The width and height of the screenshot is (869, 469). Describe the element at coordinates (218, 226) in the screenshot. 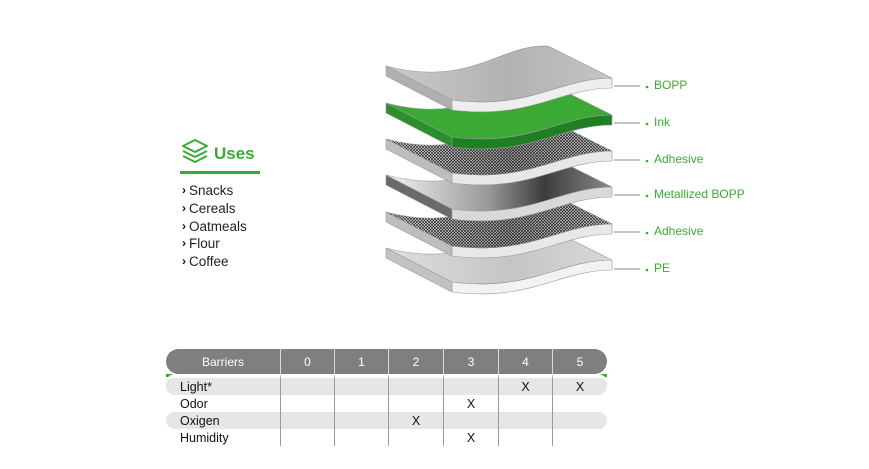

I see `uses-item-label: Oatmeals` at that location.